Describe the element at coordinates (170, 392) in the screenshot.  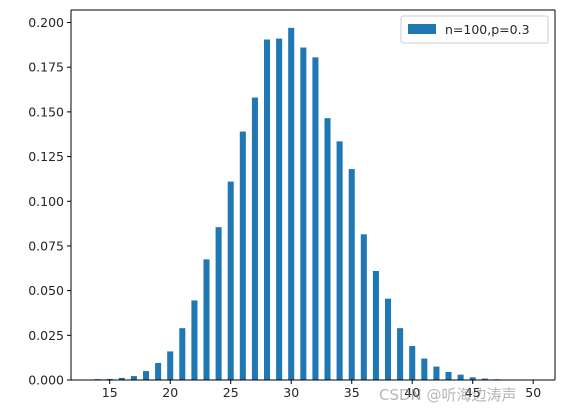
I see `x-tick-label: 20` at that location.